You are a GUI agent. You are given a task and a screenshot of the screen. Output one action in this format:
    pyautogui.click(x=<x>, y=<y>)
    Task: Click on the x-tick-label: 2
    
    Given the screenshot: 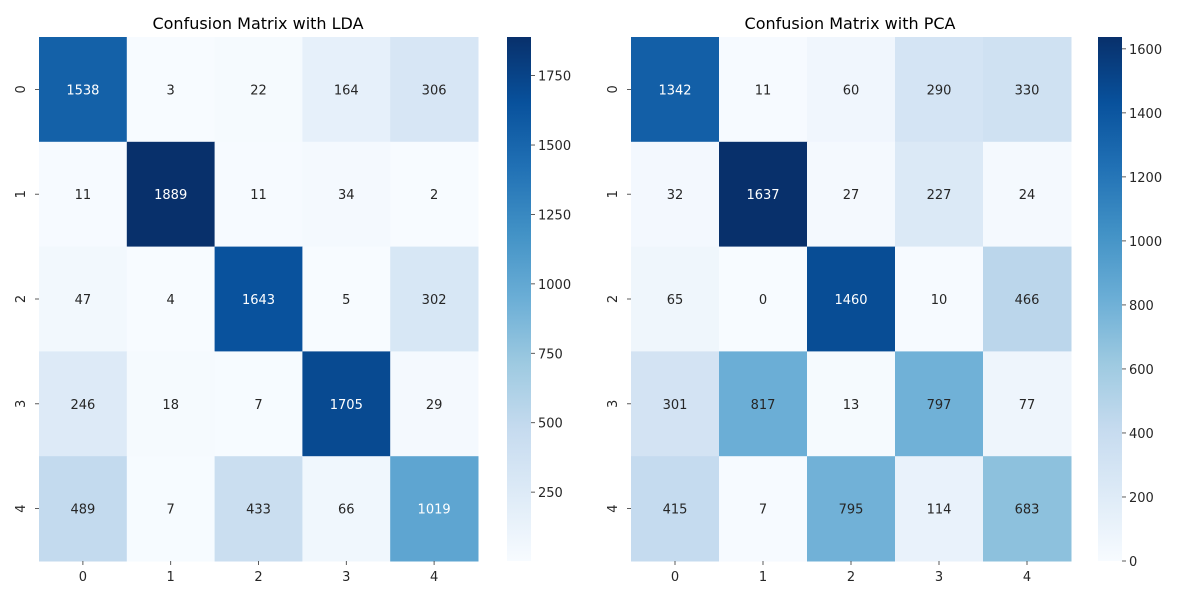 What is the action you would take?
    pyautogui.click(x=258, y=577)
    